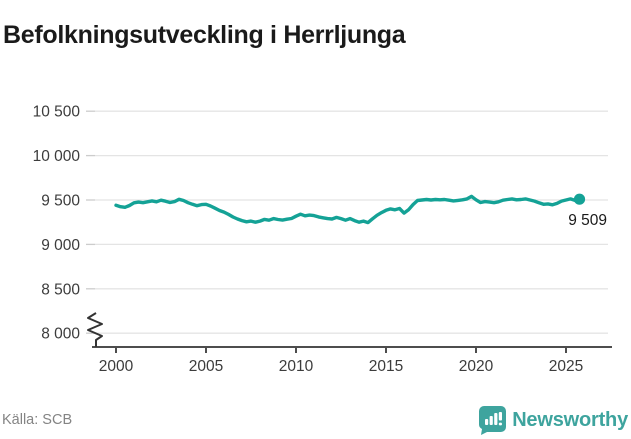 The image size is (631, 439). What do you see at coordinates (95, 329) in the screenshot?
I see `axis-break-icon` at bounding box center [95, 329].